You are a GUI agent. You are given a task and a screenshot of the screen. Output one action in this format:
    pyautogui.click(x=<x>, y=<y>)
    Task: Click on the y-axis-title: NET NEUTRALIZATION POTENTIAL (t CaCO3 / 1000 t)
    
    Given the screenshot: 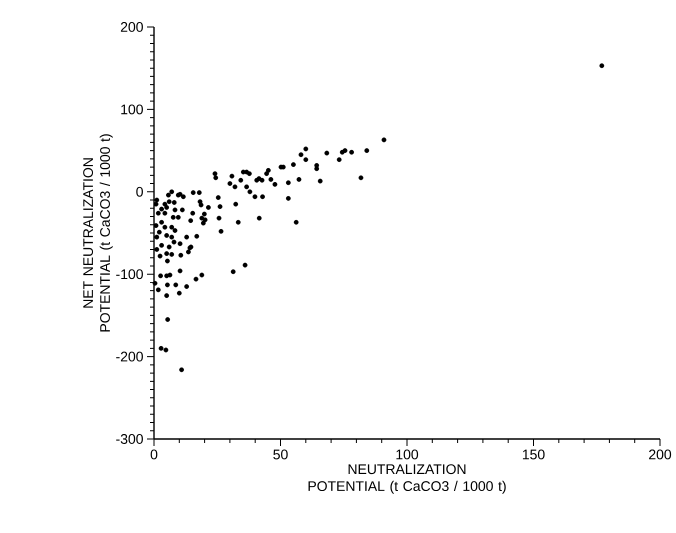 What is the action you would take?
    pyautogui.click(x=98, y=233)
    